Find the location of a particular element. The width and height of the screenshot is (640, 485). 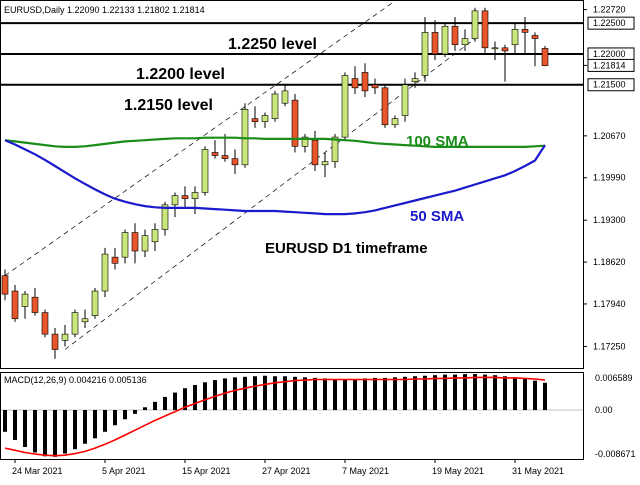

macd-header-info: MACD(12,26,9) 0.004216 0.005136 is located at coordinates (75, 380).